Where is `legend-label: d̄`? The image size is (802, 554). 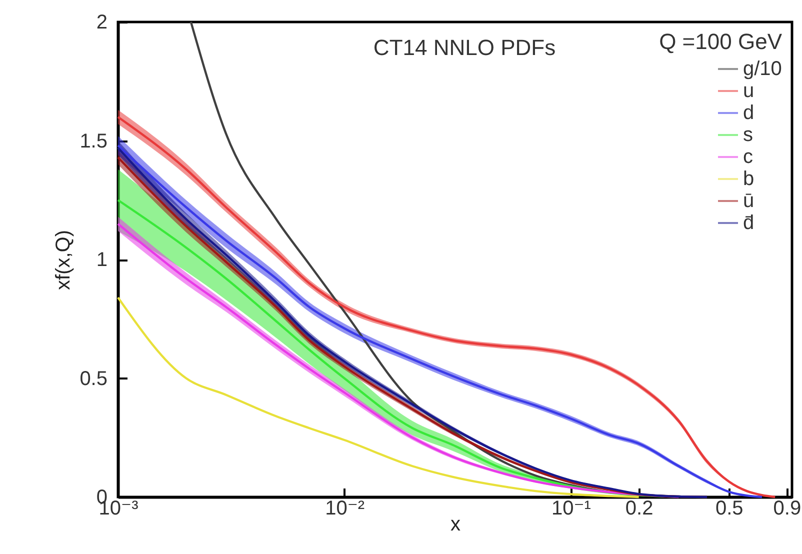 legend-label: d̄ is located at coordinates (748, 223).